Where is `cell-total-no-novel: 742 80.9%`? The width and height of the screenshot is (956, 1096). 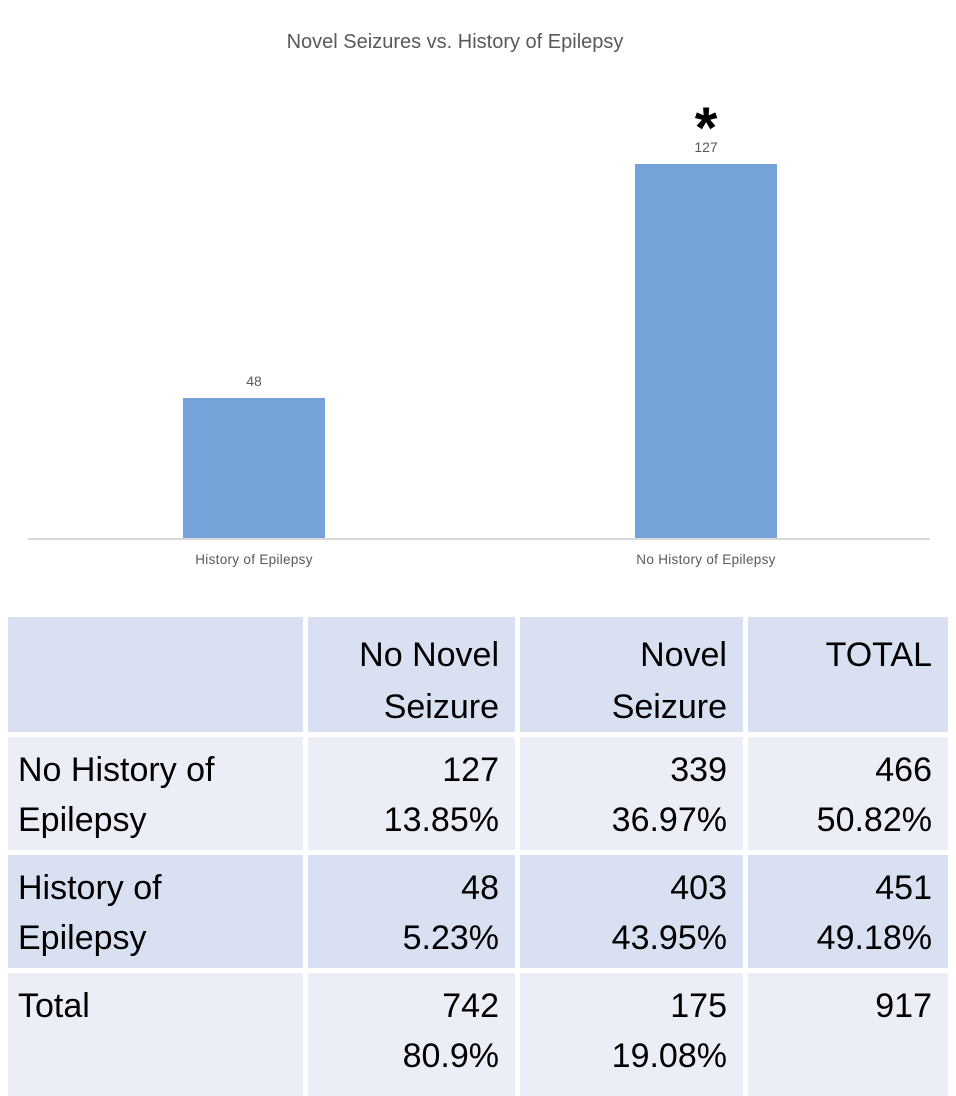 cell-total-no-novel: 742 80.9% is located at coordinates (411, 1034).